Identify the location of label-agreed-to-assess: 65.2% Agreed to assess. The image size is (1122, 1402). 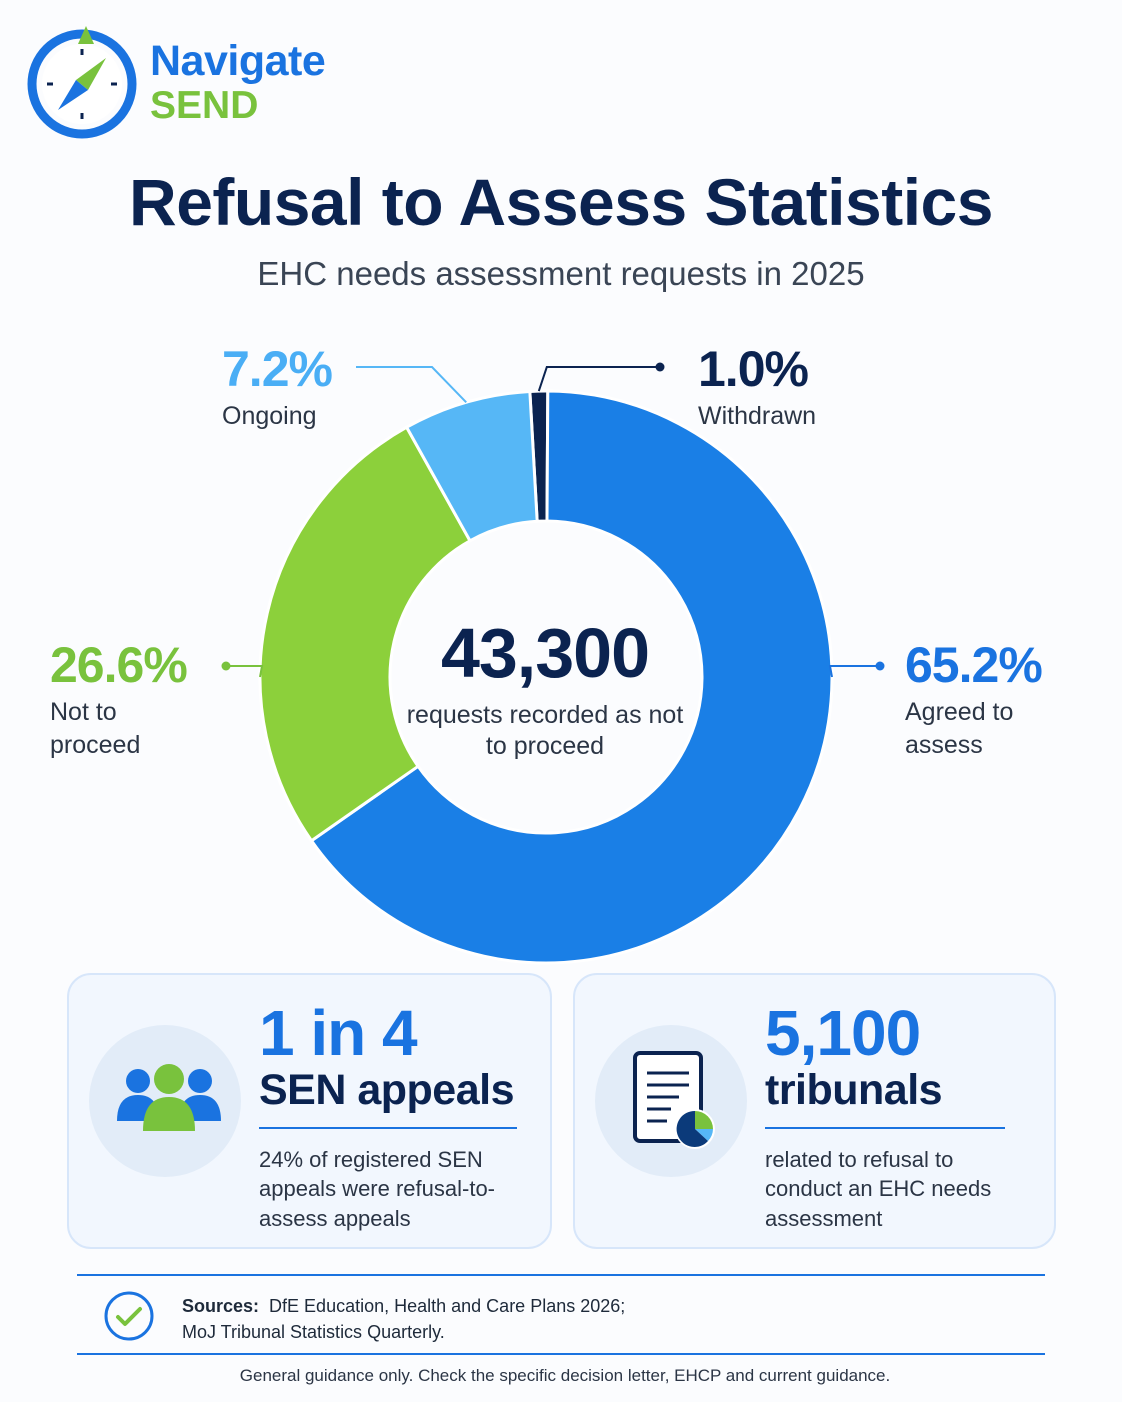
(995, 700).